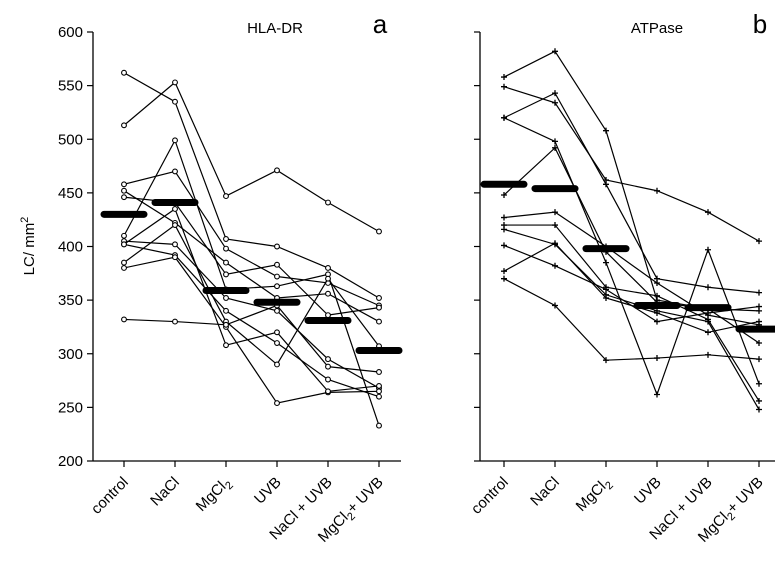 The height and width of the screenshot is (567, 775). What do you see at coordinates (70, 354) in the screenshot?
I see `y-tick-label: 300` at bounding box center [70, 354].